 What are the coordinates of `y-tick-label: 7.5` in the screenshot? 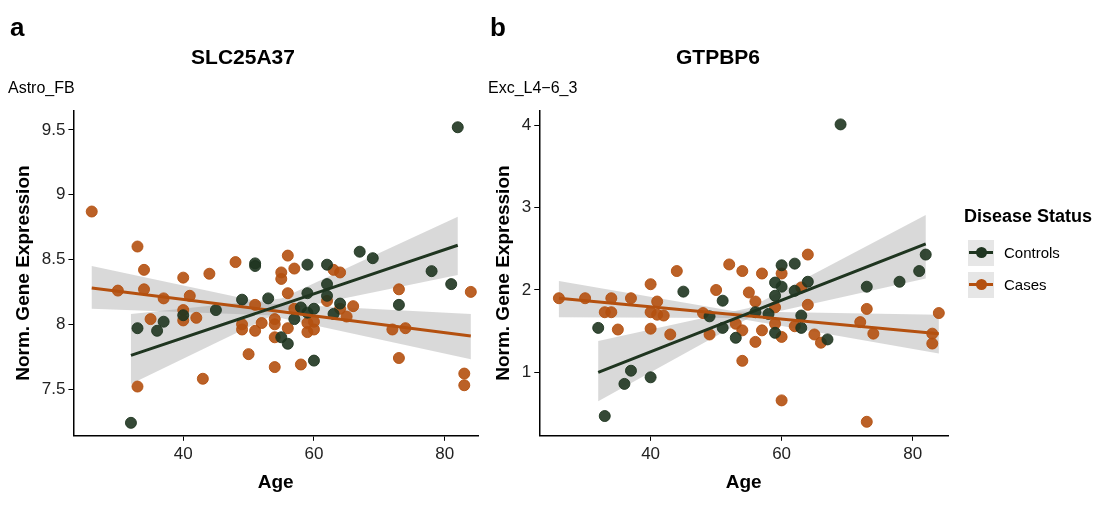 It's located at (53, 388).